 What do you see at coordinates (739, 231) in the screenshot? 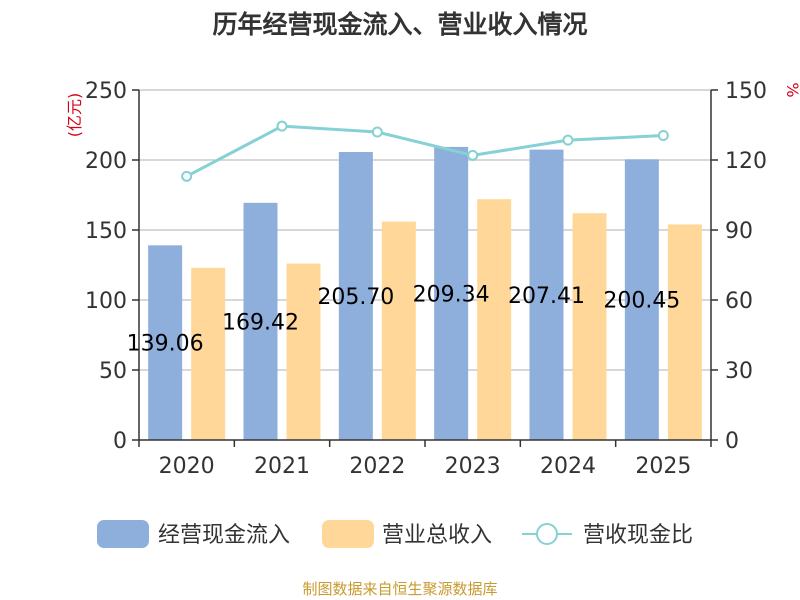
I see `right-tick-label-90: 90` at bounding box center [739, 231].